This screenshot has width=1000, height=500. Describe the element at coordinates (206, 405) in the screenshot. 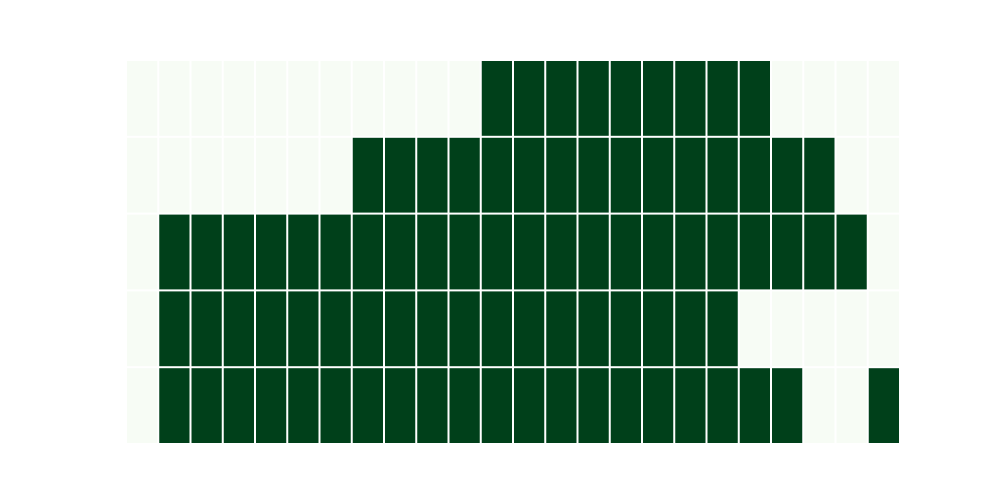

I see `heatmap-cell-r4-c2` at that location.